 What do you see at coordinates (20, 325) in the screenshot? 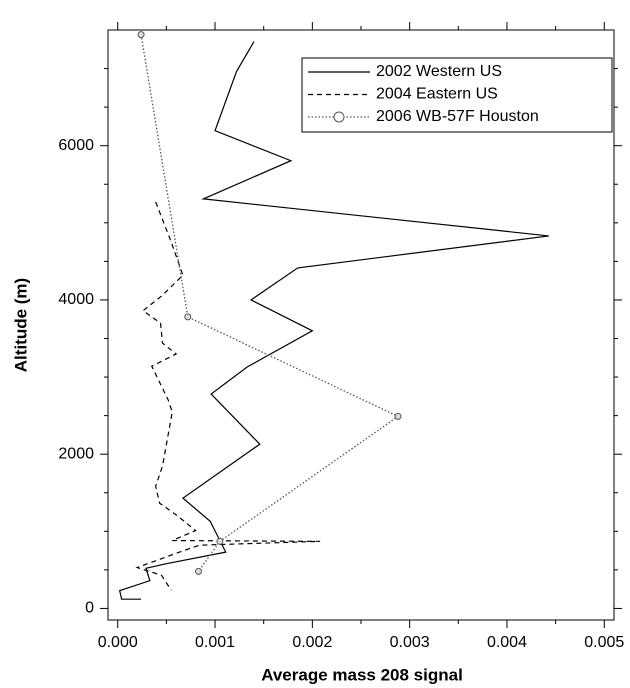
I see `y-axis-title: Altitude (m)` at bounding box center [20, 325].